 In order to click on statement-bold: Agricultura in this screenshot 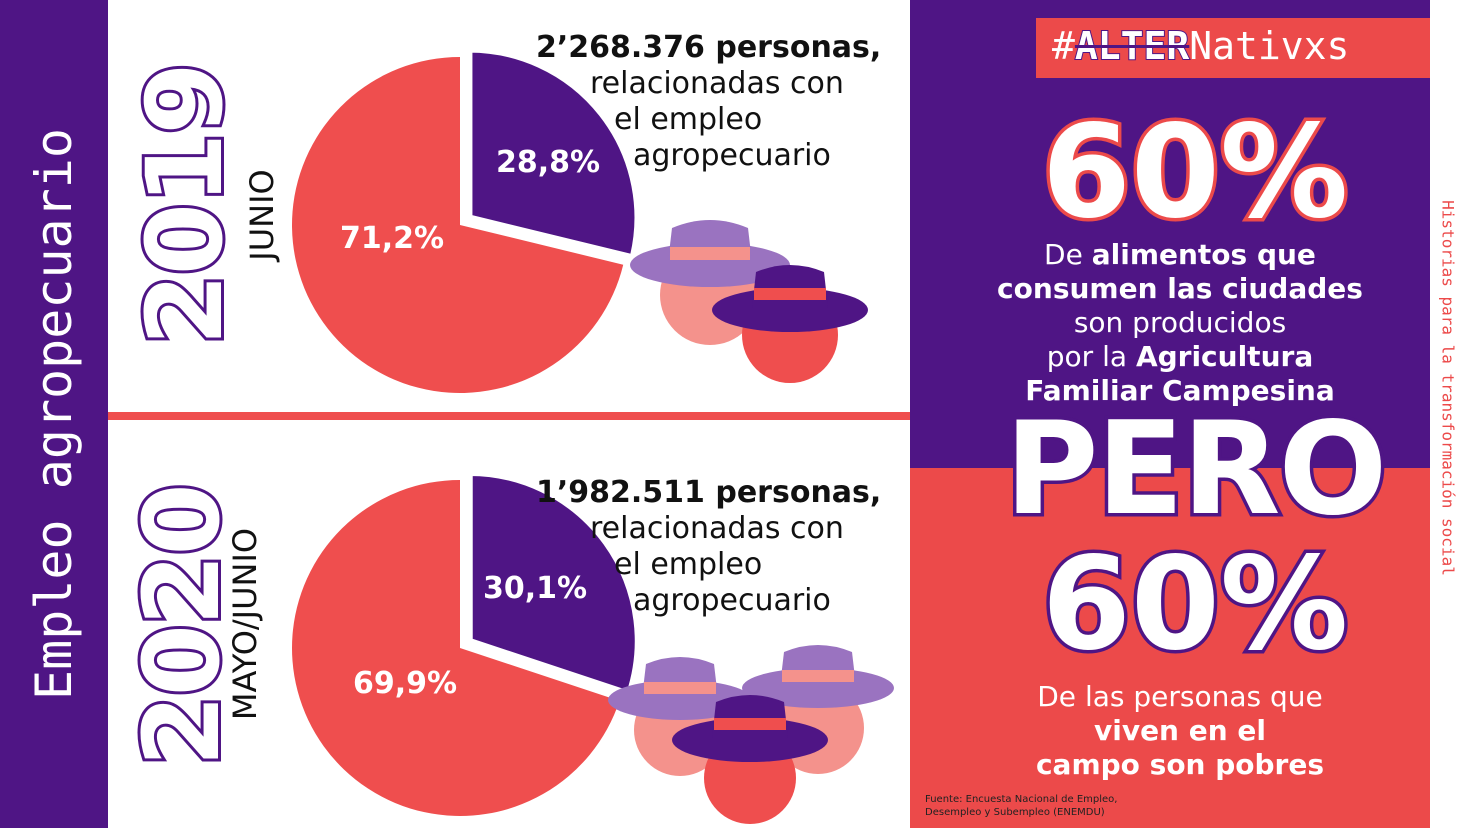, I will do `click(1224, 356)`.